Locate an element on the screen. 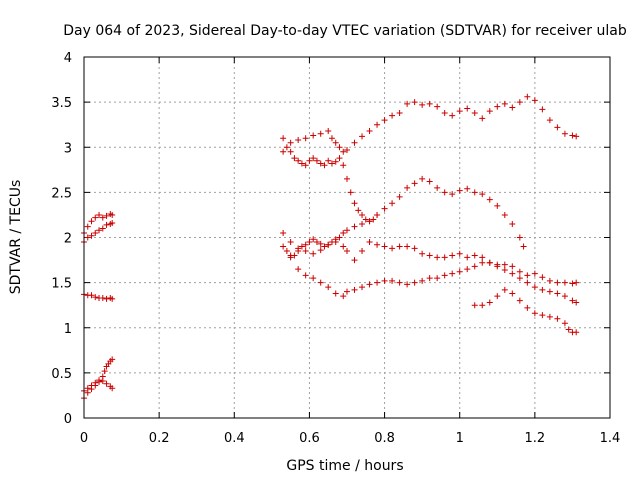 The image size is (640, 480). x-tick-label: 1.2 is located at coordinates (535, 438).